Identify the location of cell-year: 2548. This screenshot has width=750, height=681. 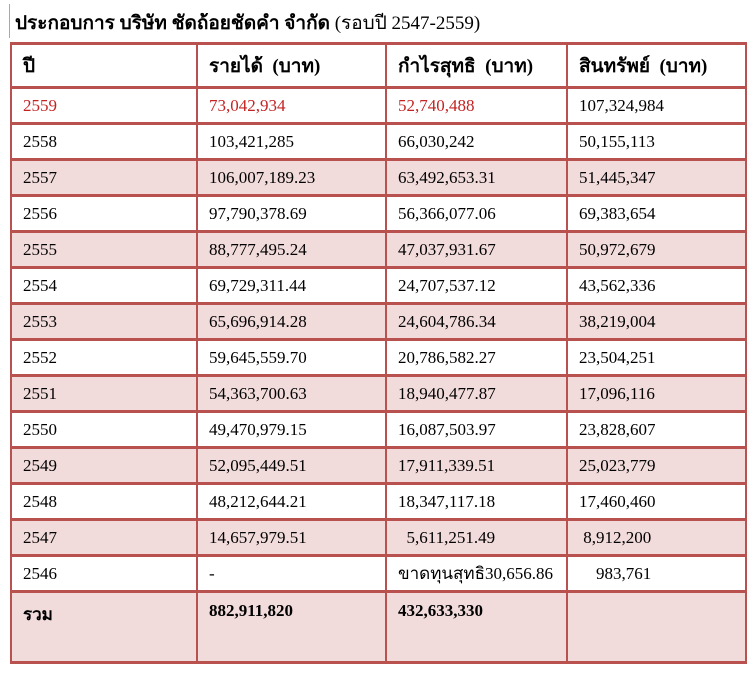
(104, 501).